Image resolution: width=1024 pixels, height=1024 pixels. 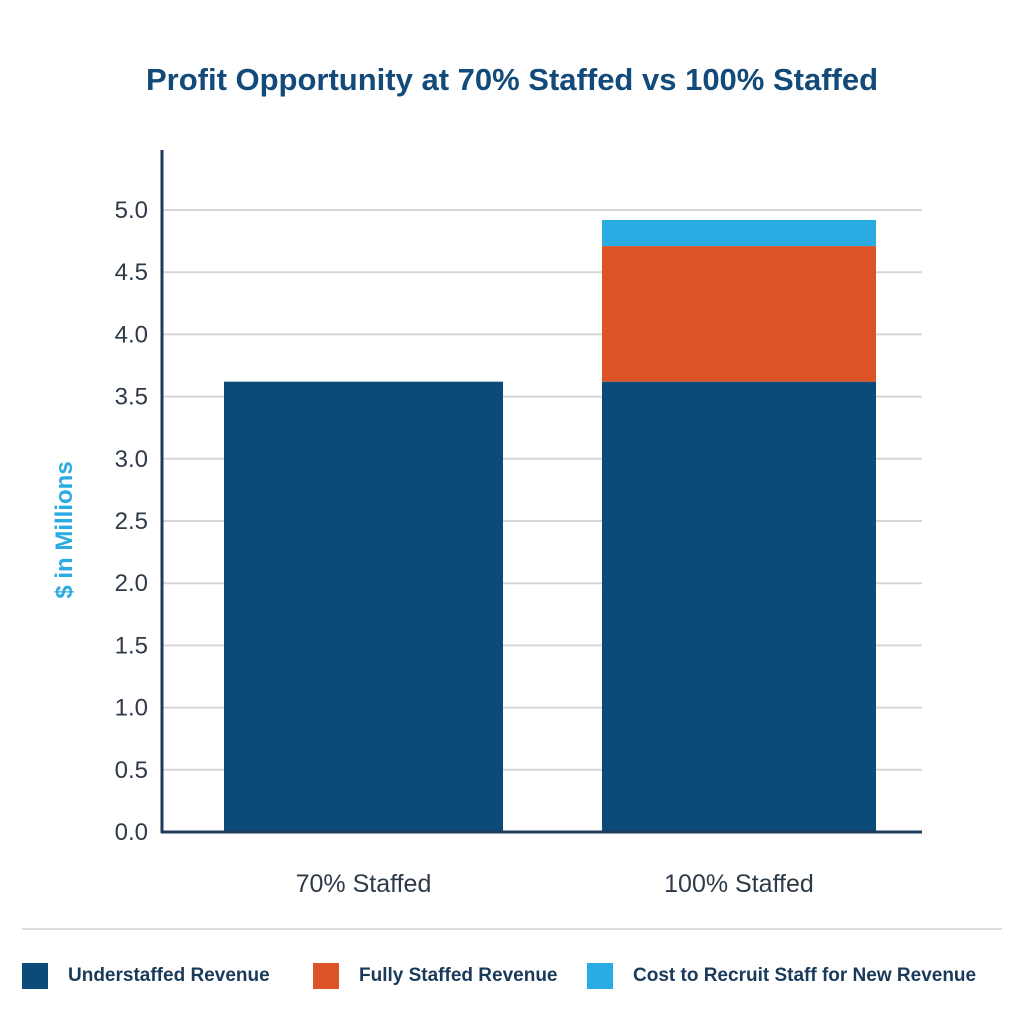 I want to click on legend-label: Cost to Recruit Staff for New Revenue, so click(x=805, y=975).